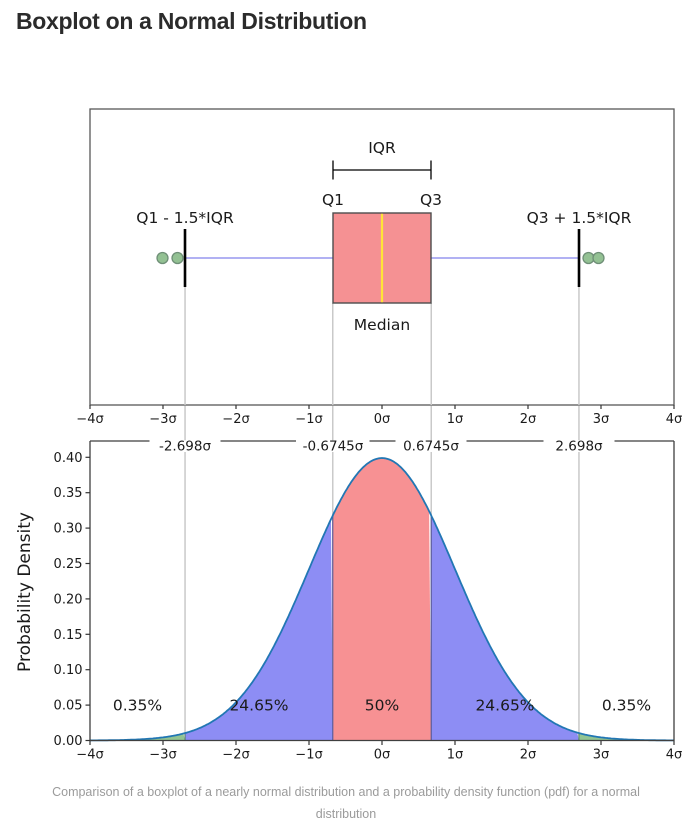  Describe the element at coordinates (579, 218) in the screenshot. I see `upper-fence-label: Q3 + 1.5*IQR` at that location.